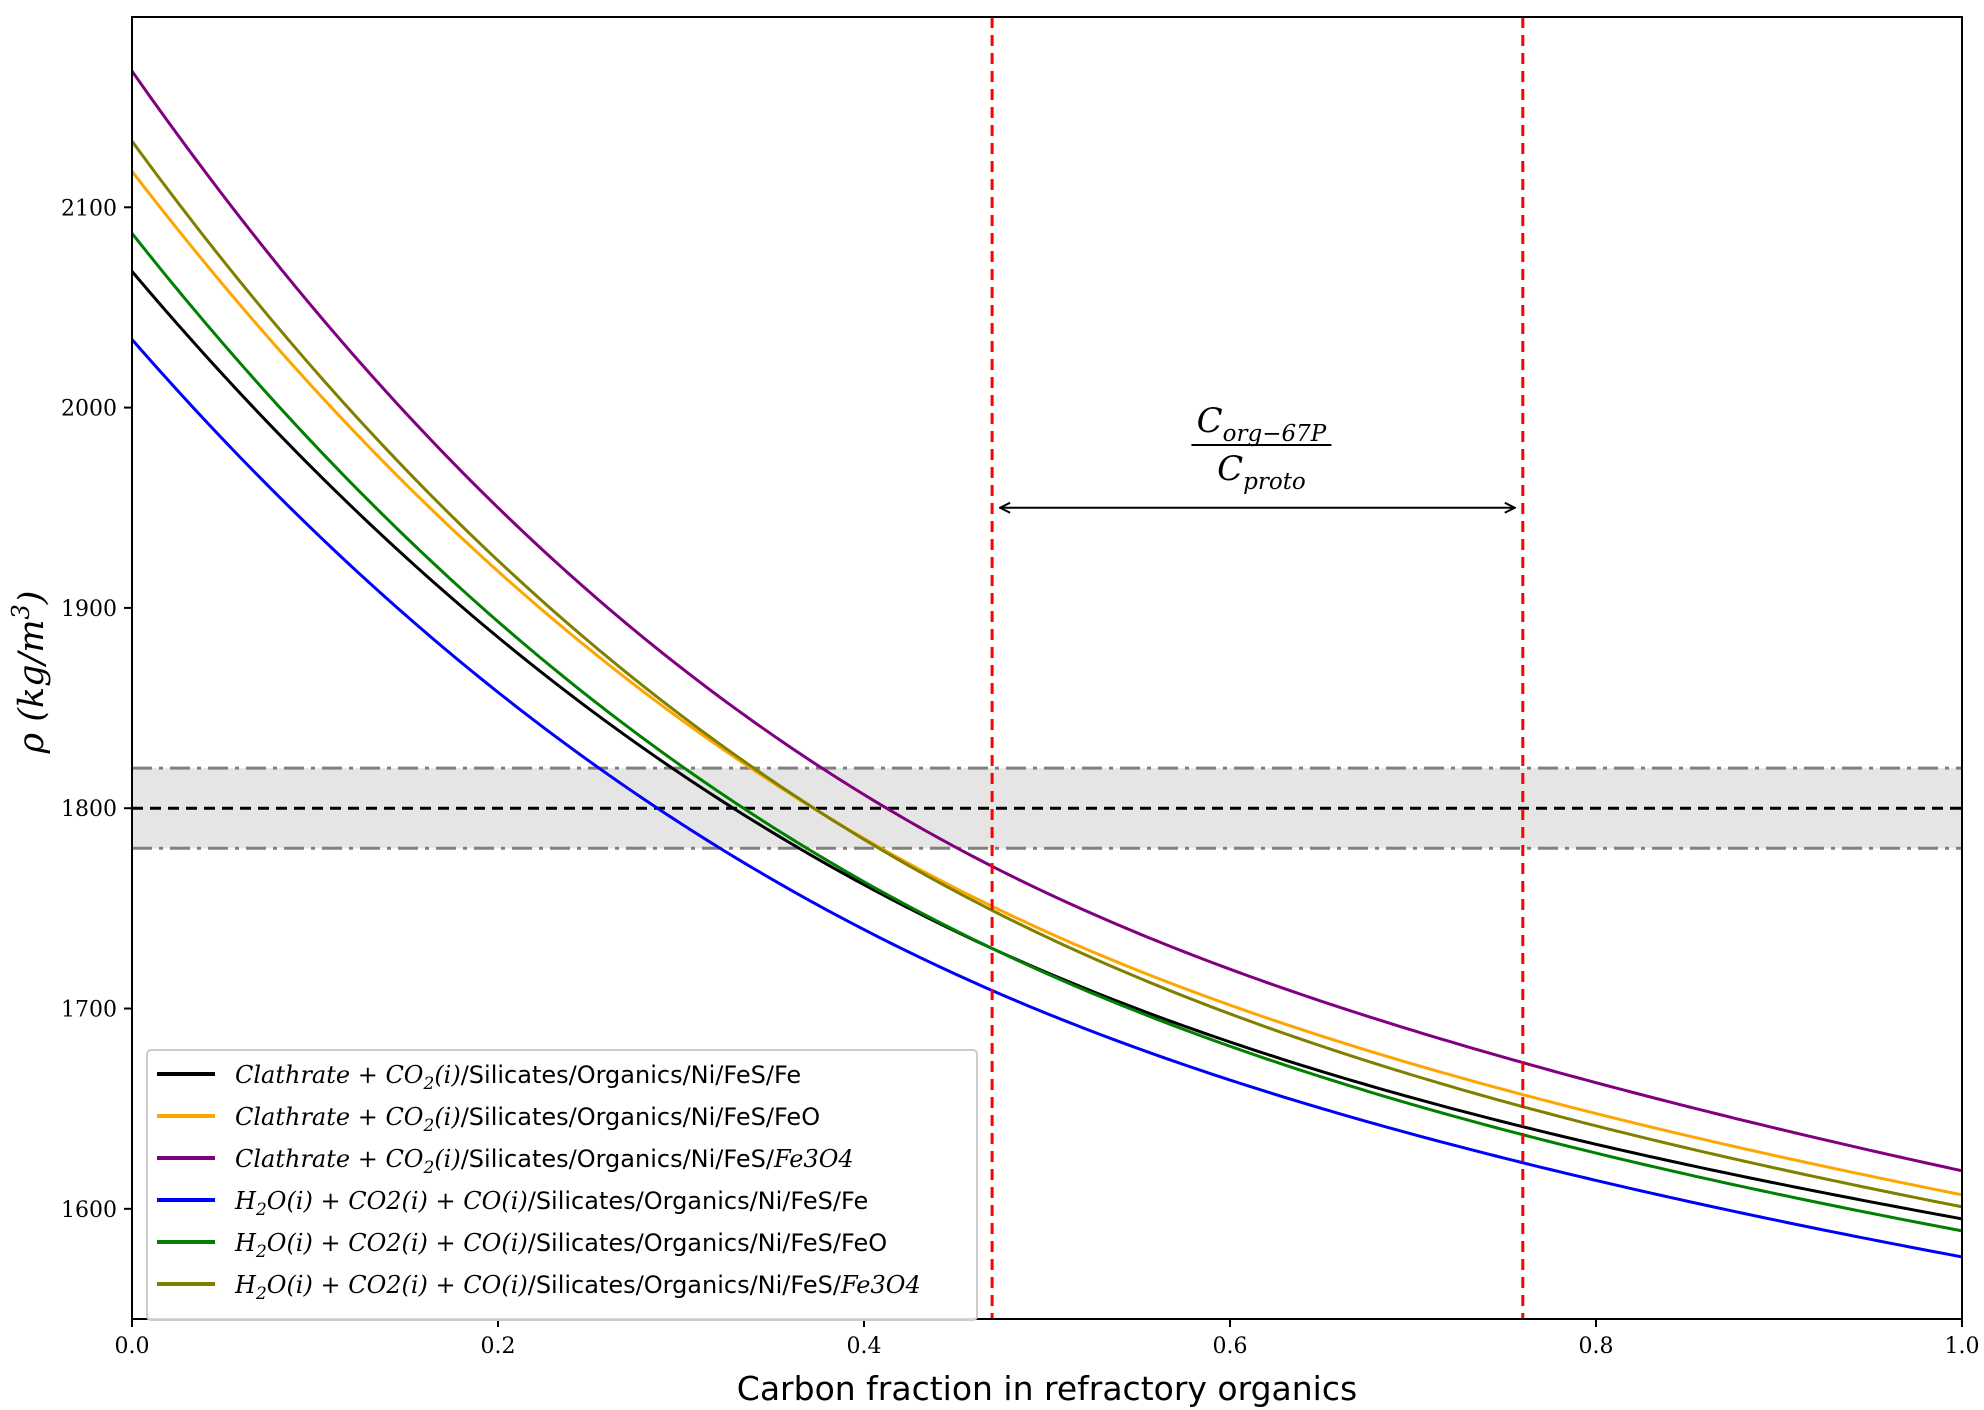  Describe the element at coordinates (1262, 424) in the screenshot. I see `annotation-numerator: Corg−67P` at that location.